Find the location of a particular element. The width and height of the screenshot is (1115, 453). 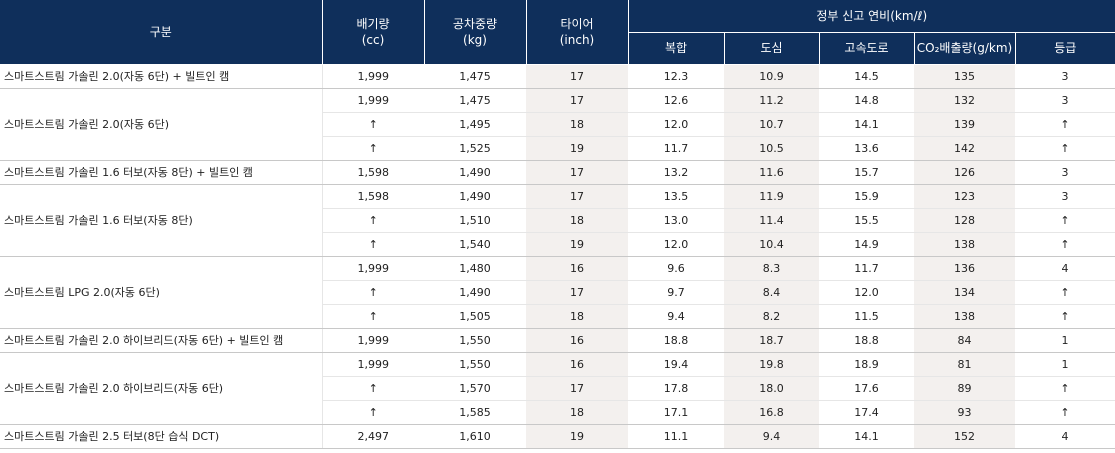

cell-city: 18.0 is located at coordinates (771, 388).